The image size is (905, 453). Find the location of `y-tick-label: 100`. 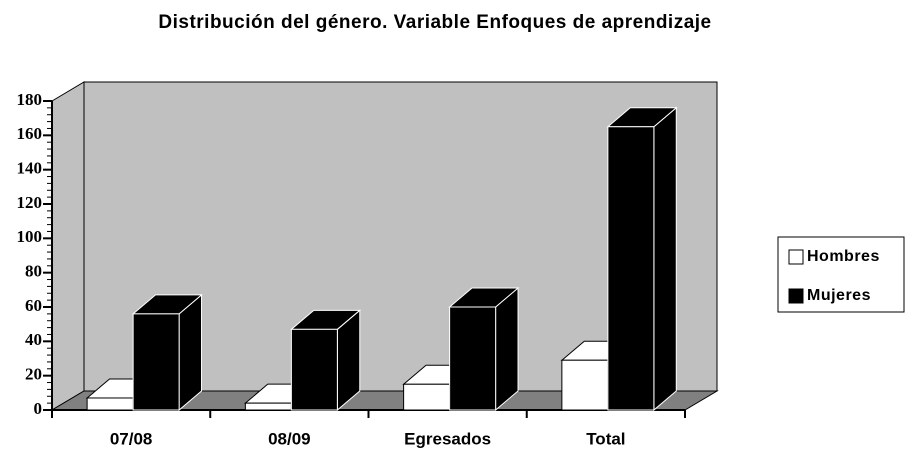

y-tick-label: 100 is located at coordinates (30, 236).